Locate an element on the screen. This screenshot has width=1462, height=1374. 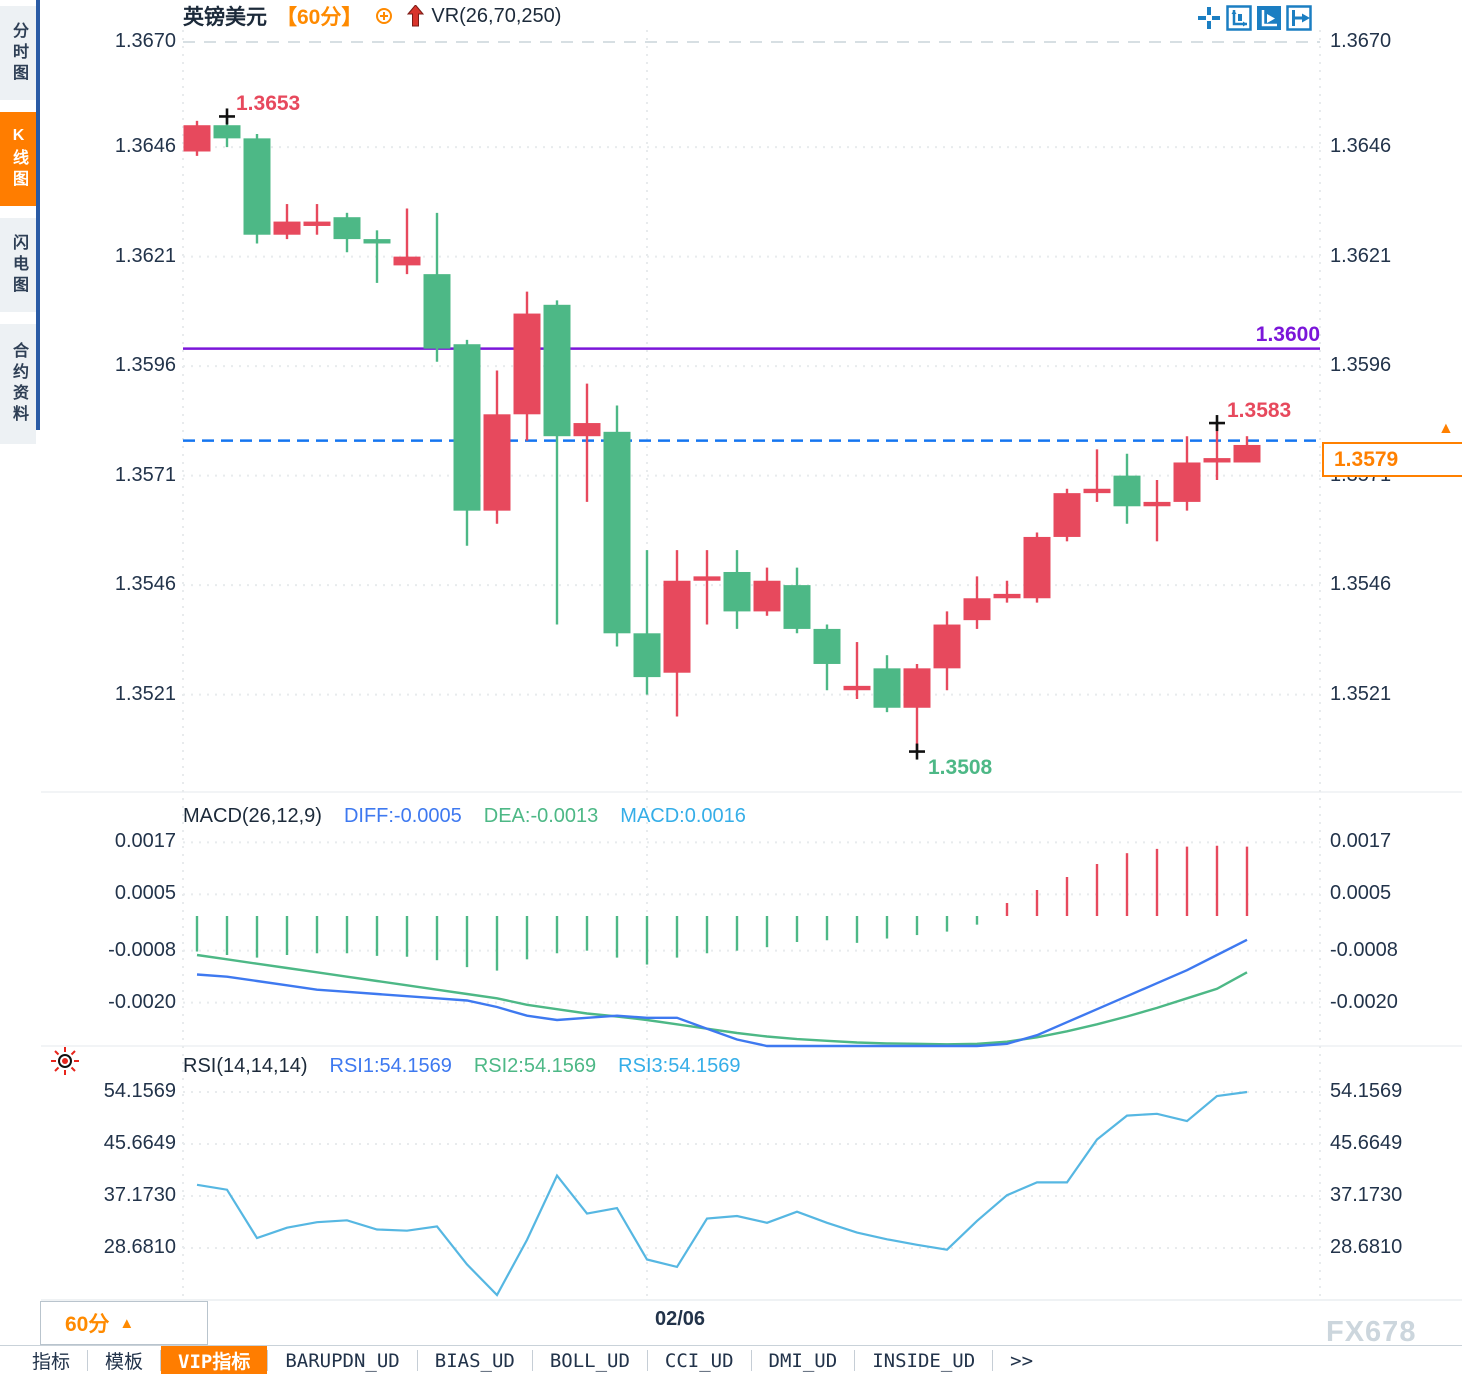
indicator-tab-INSIDE_UD: INSIDE_UD is located at coordinates (924, 1360).